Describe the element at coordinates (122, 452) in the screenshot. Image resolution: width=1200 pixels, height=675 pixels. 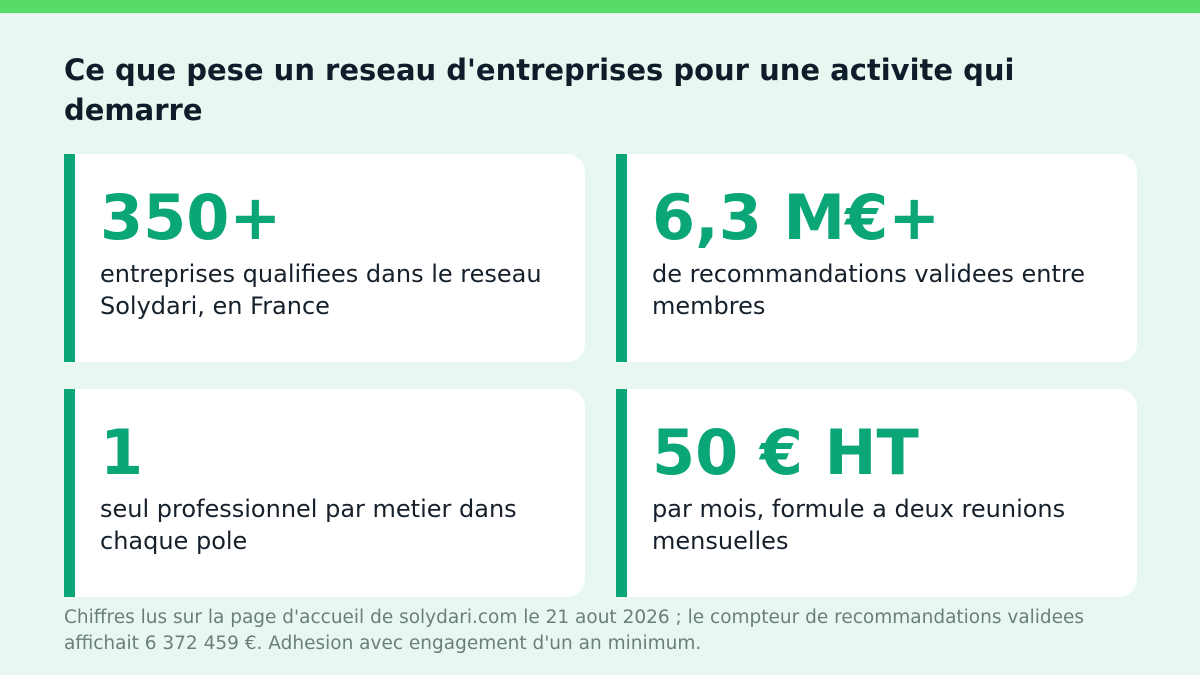
I see `stat-value: 1` at that location.